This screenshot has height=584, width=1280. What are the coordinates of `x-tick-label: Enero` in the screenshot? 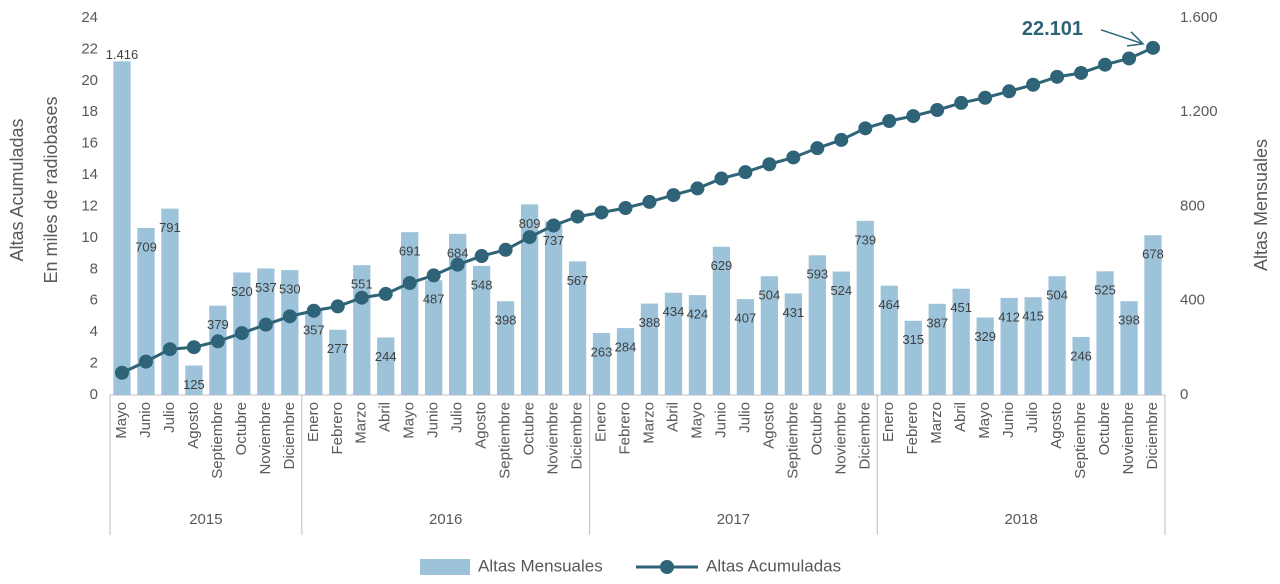 It's located at (888, 422).